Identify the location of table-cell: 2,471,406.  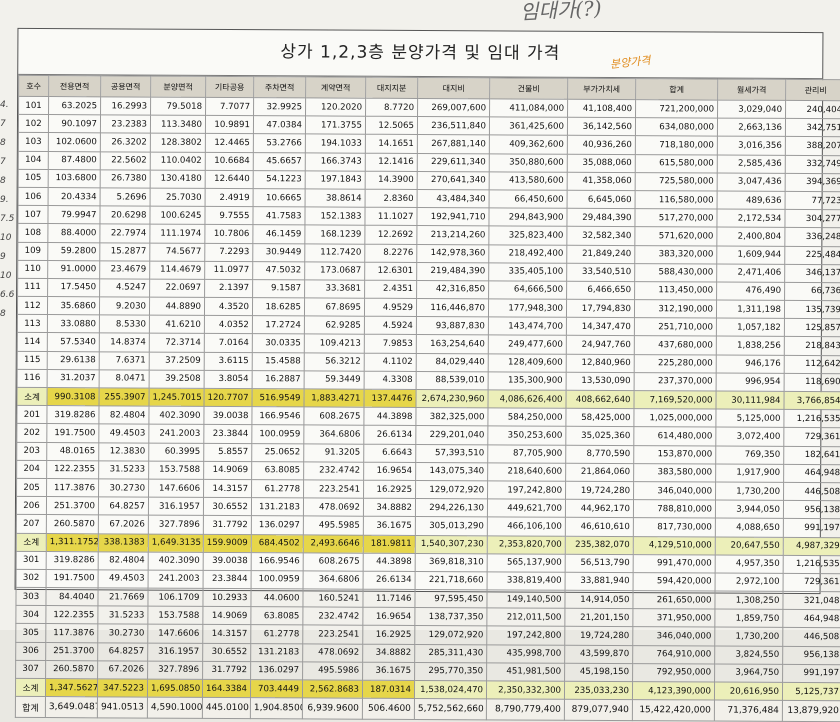
(750, 273).